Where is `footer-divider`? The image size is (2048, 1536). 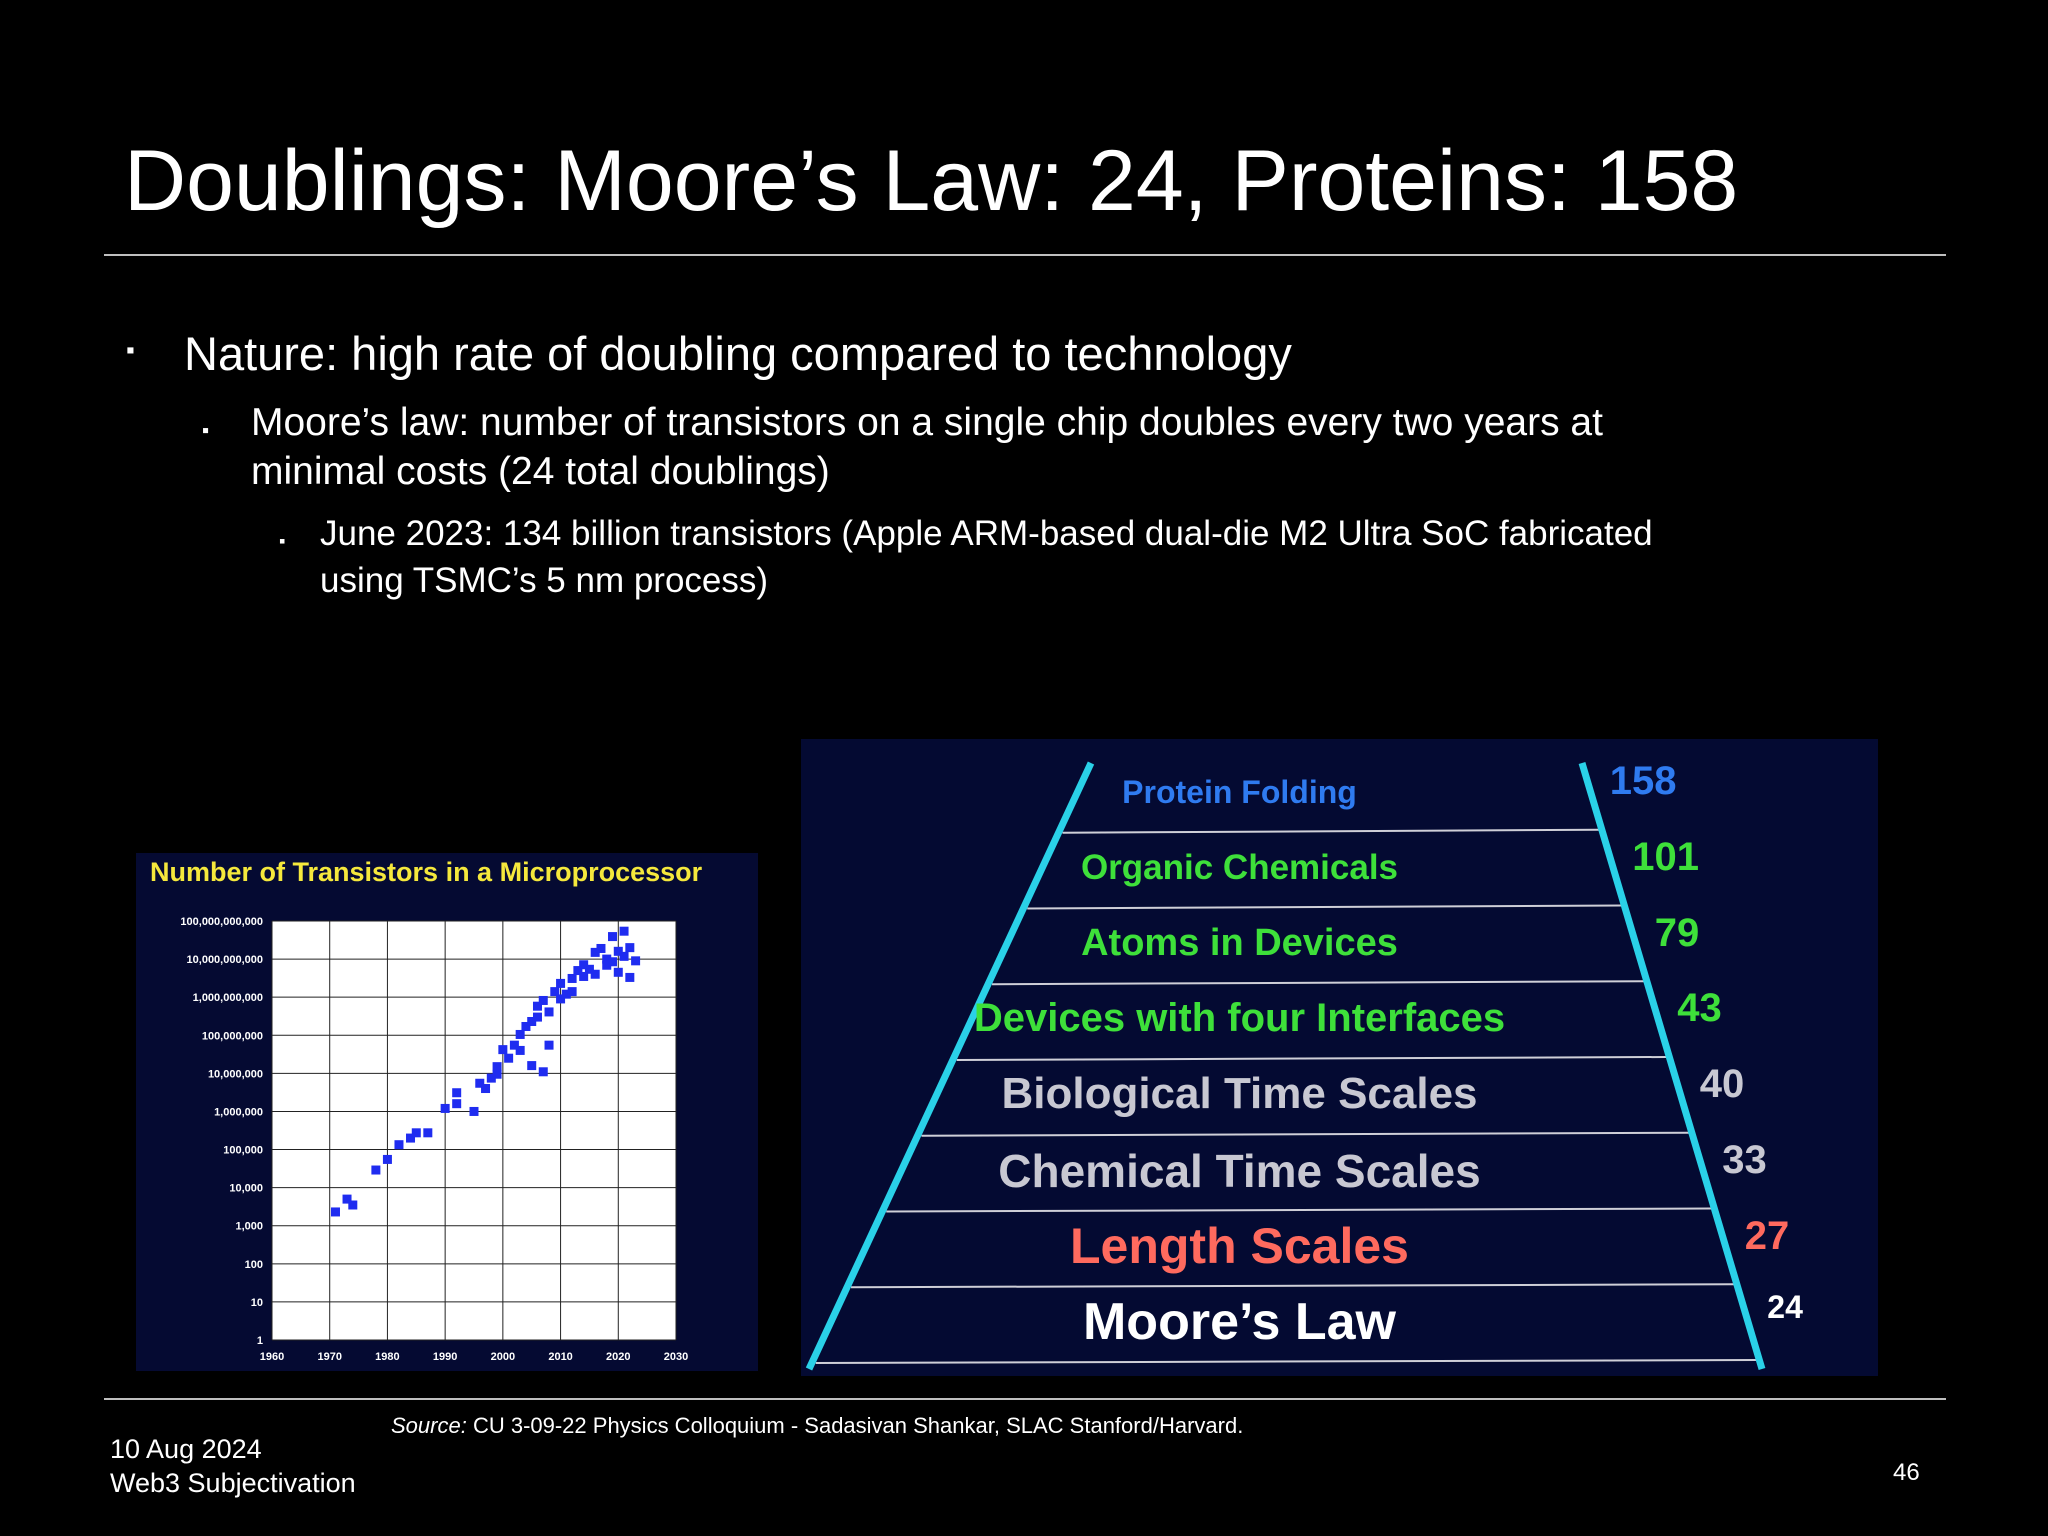
footer-divider is located at coordinates (1025, 1399).